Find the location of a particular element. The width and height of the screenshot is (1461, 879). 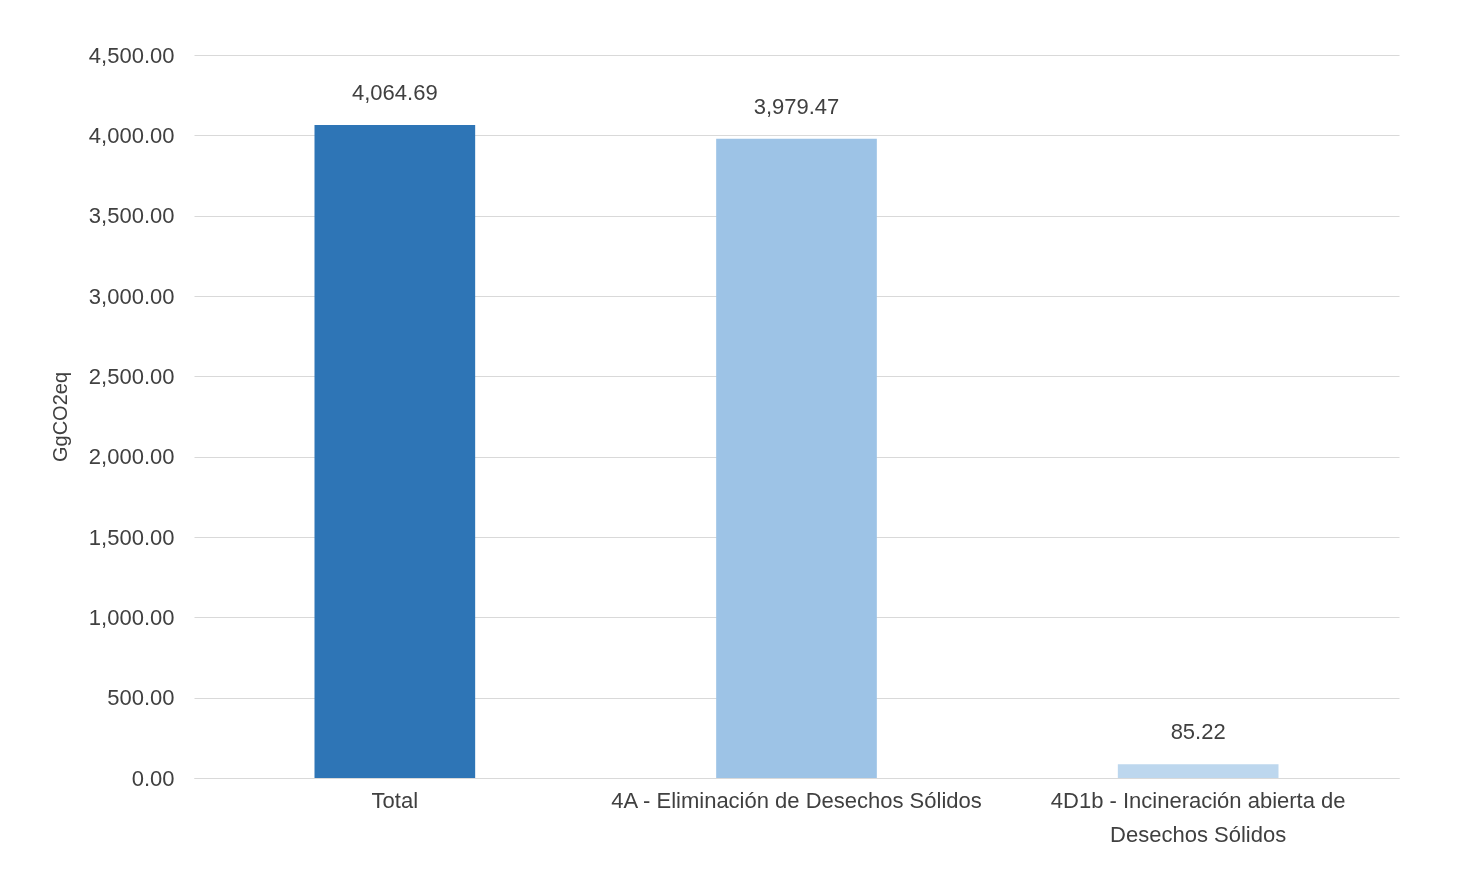

y-axis-title: GgCO2eq is located at coordinates (59, 417).